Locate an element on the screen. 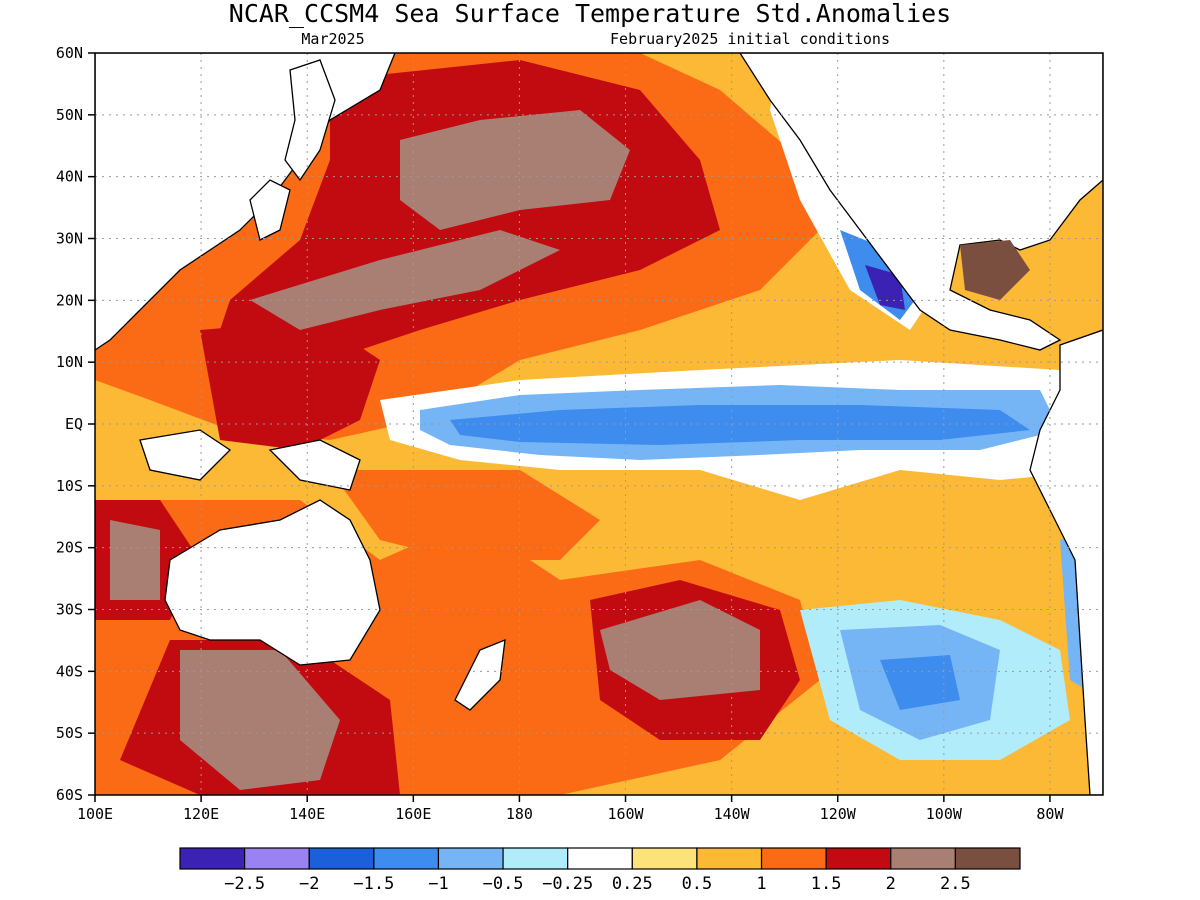 The image size is (1200, 900). lon-tick-label: 160E is located at coordinates (413, 814).